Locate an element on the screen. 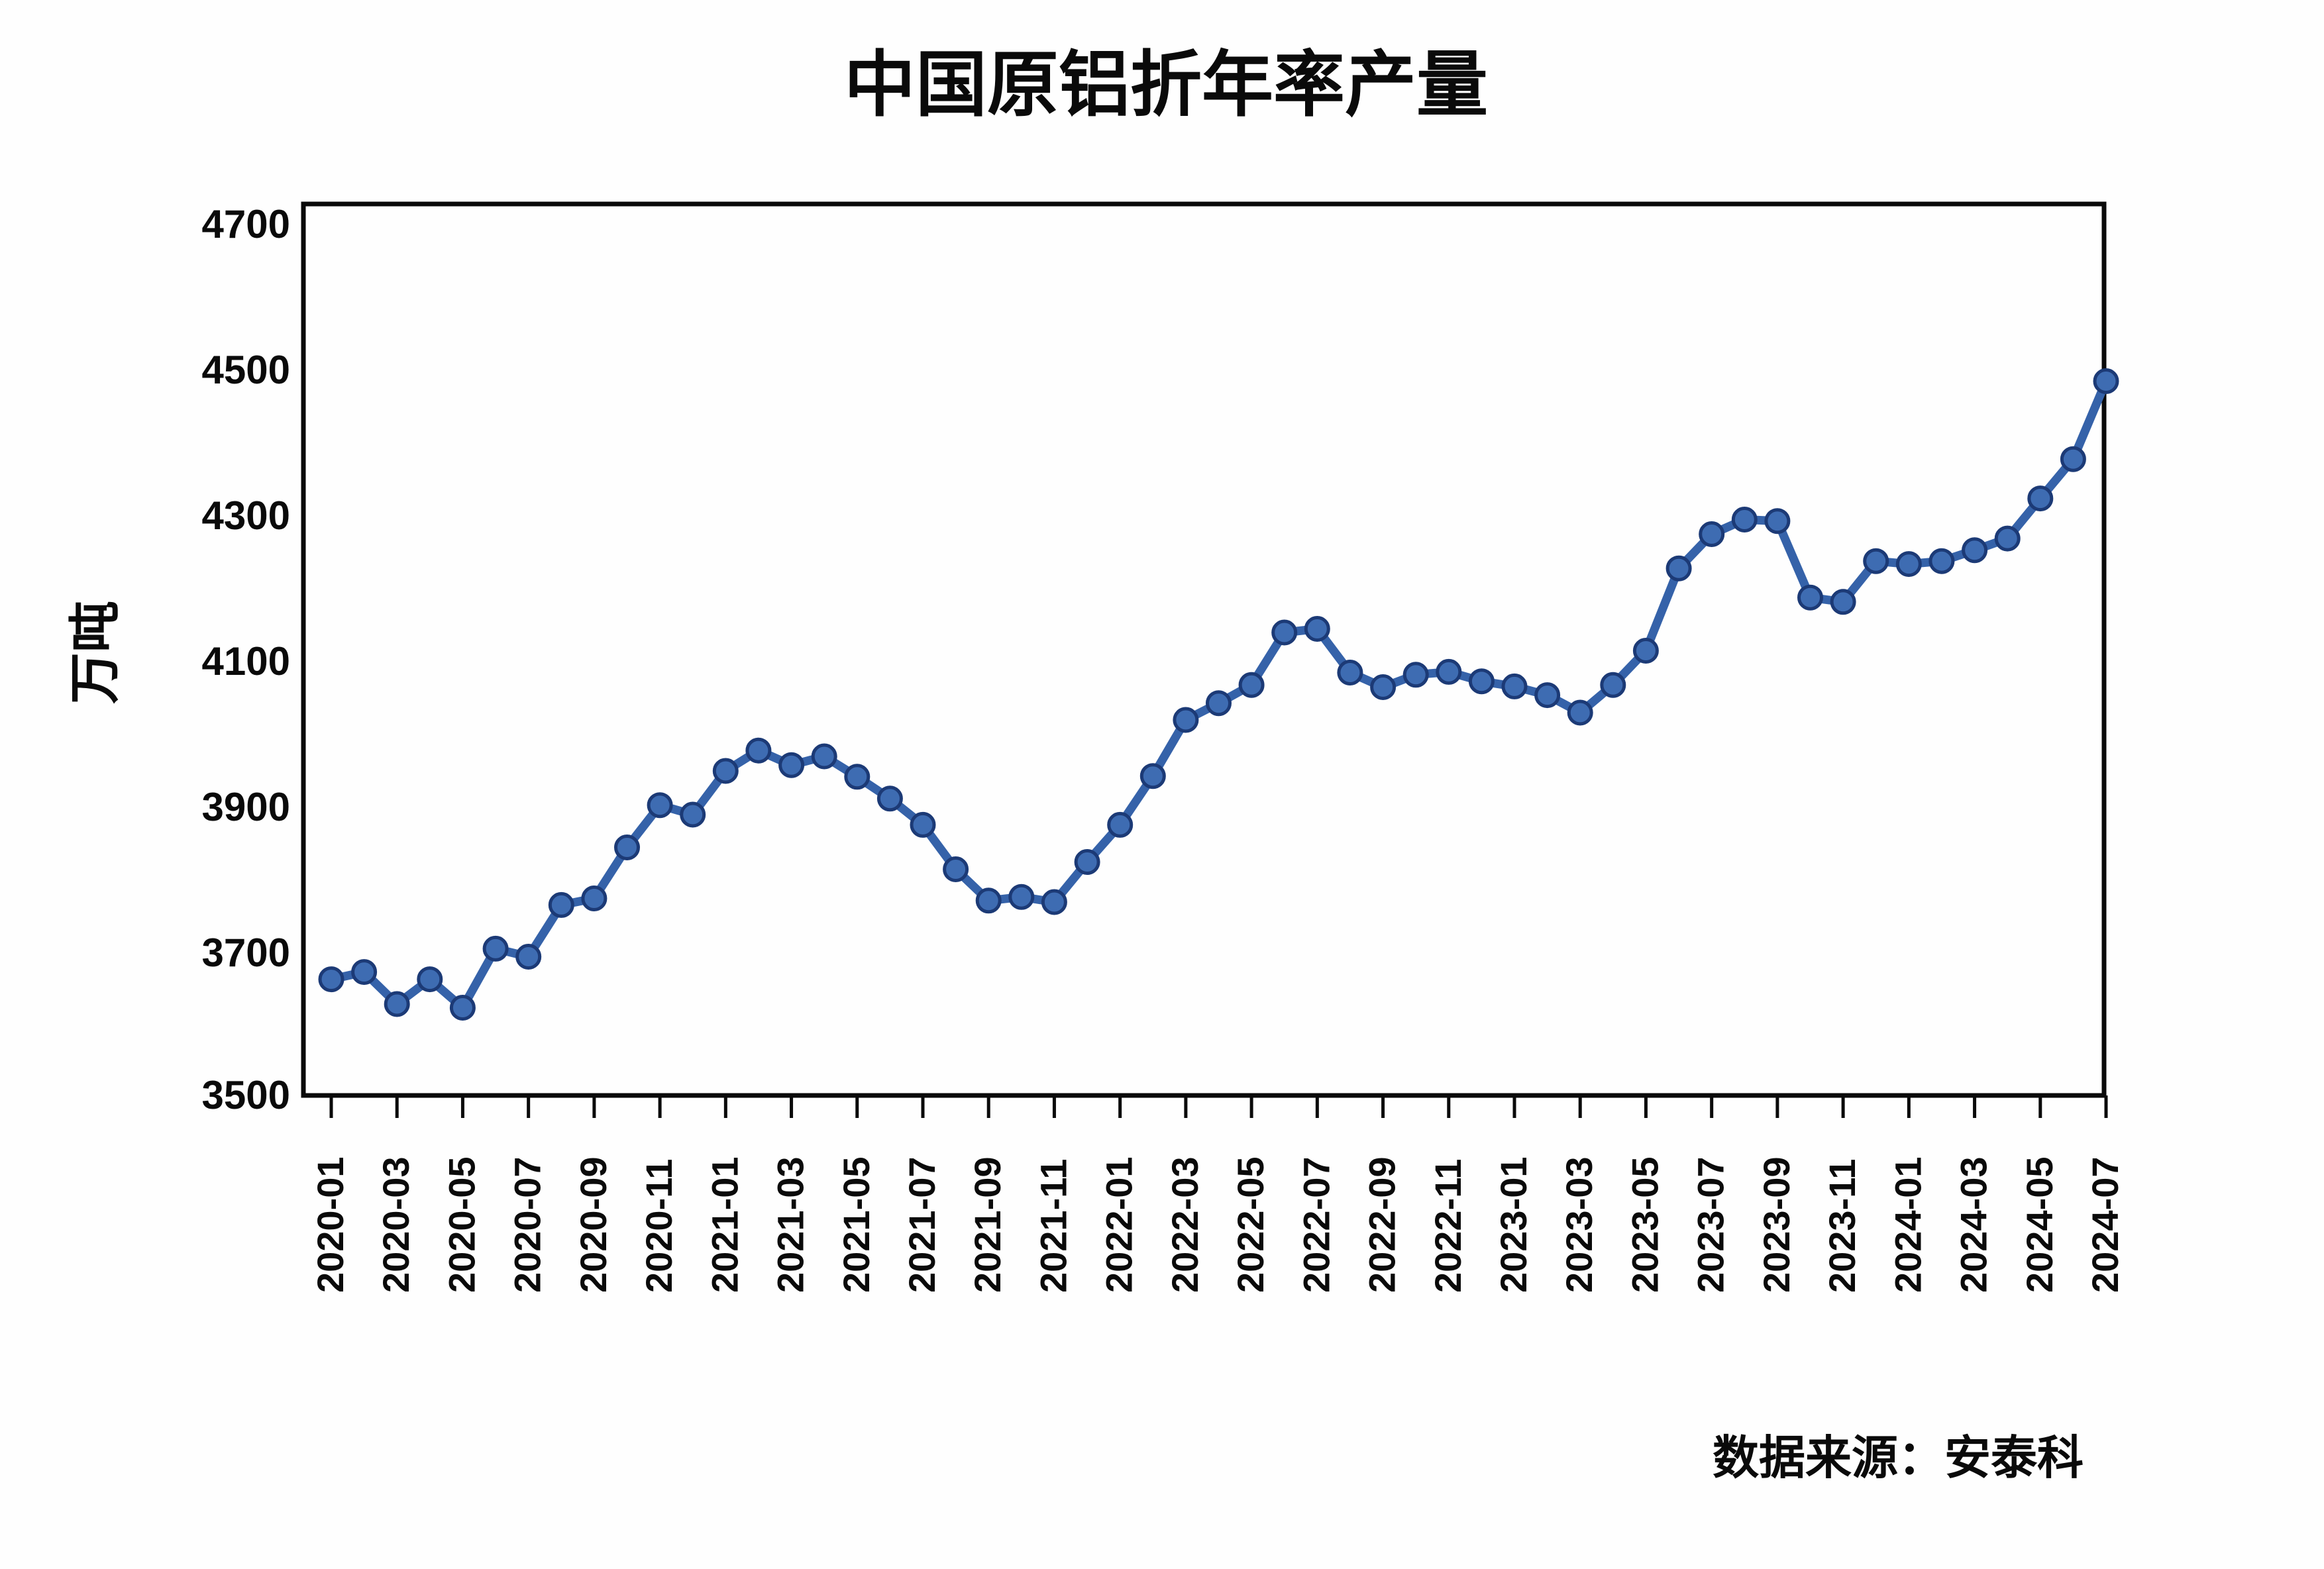 This screenshot has width=2324, height=1569. y-tick-label: 4500 is located at coordinates (246, 370).